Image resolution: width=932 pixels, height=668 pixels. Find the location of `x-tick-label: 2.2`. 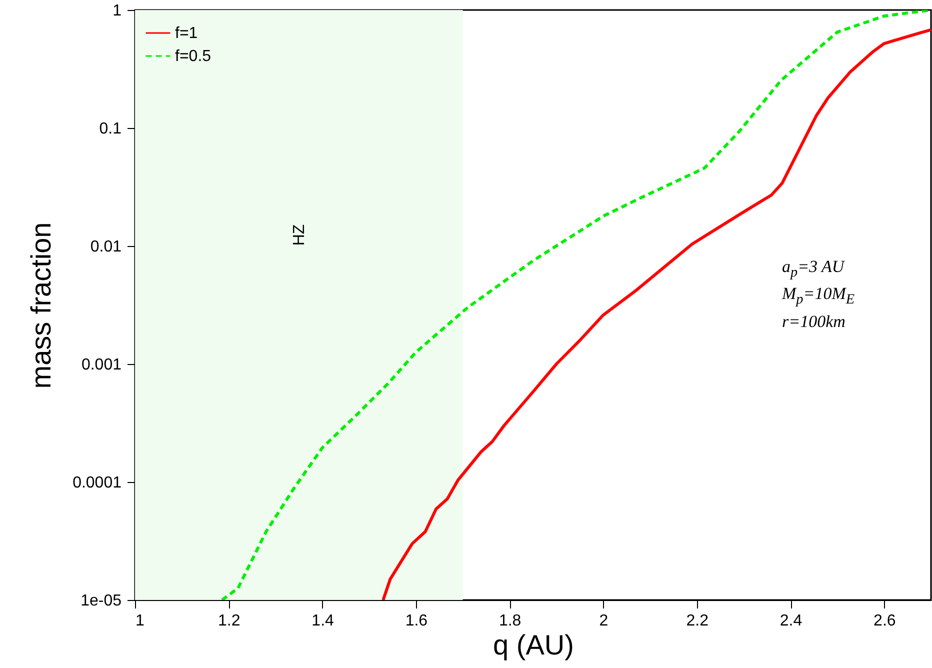

x-tick-label: 2.2 is located at coordinates (697, 621).